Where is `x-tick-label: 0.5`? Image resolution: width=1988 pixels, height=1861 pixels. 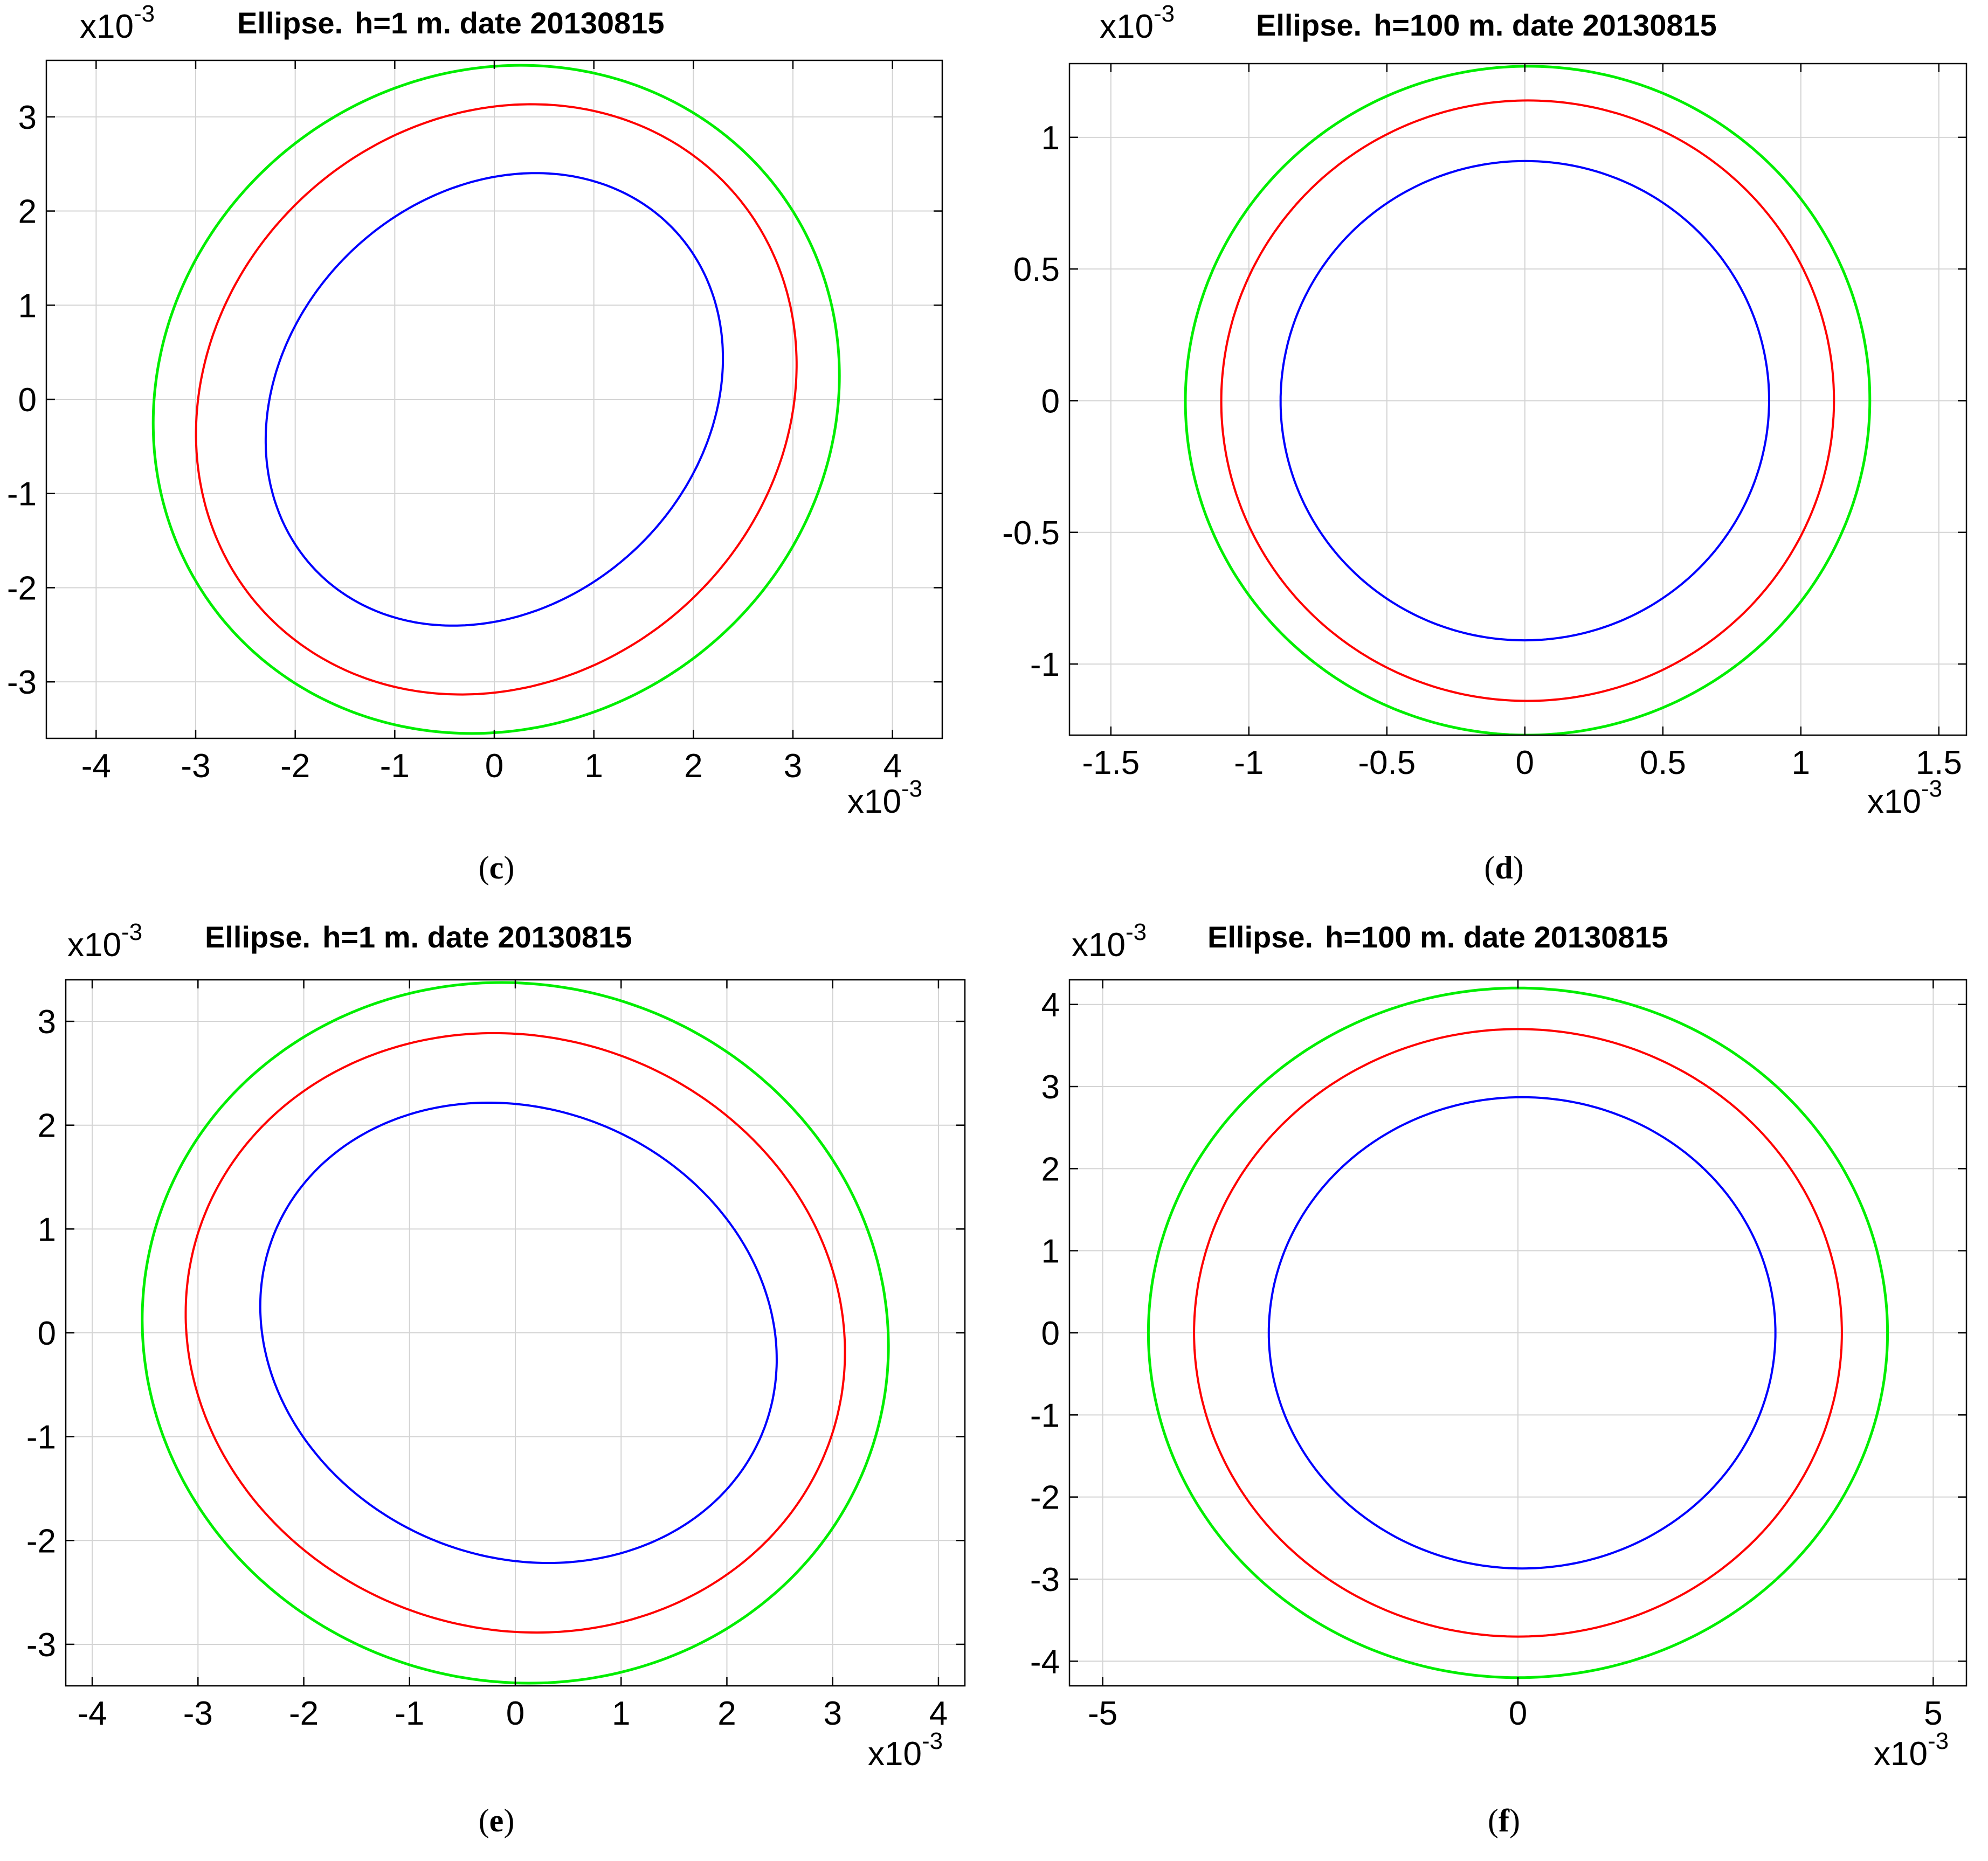
x-tick-label: 0.5 is located at coordinates (1663, 762).